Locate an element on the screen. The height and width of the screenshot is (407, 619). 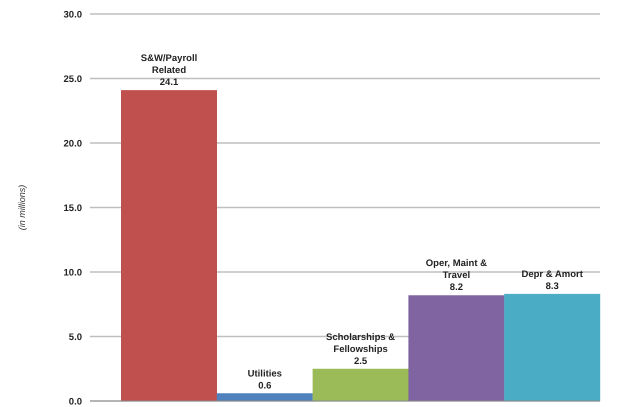
y-tick-label: 20.0 is located at coordinates (73, 144).